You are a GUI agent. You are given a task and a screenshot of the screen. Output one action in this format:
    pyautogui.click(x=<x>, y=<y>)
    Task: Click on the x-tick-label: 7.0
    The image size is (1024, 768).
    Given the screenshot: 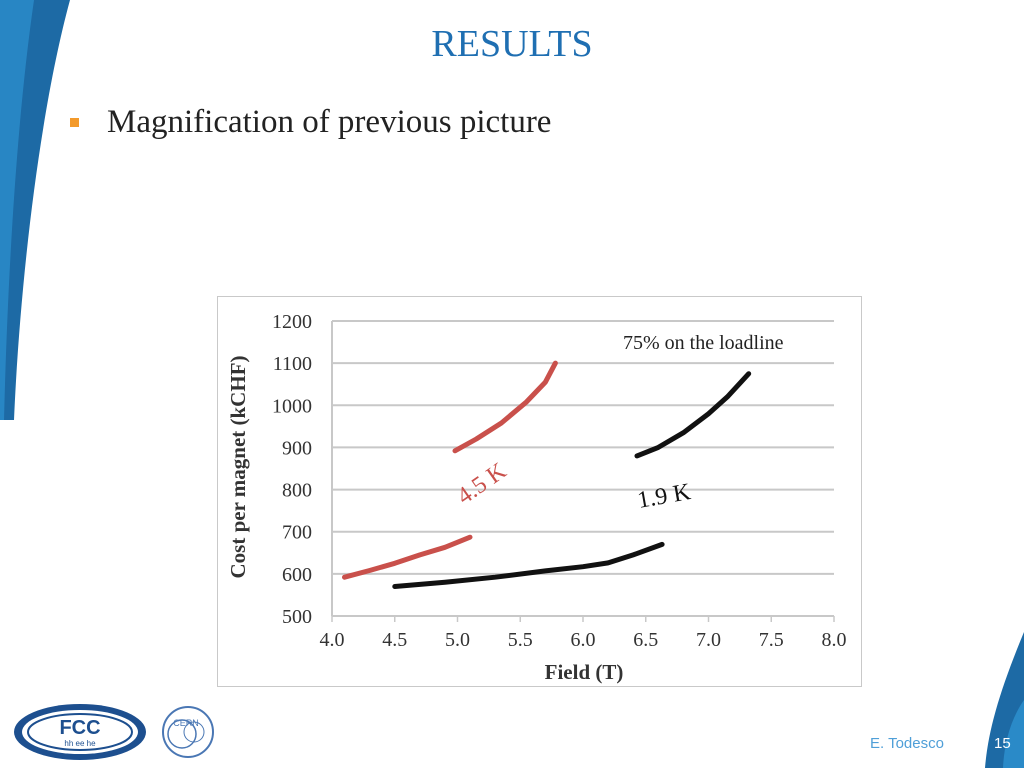 What is the action you would take?
    pyautogui.click(x=708, y=640)
    